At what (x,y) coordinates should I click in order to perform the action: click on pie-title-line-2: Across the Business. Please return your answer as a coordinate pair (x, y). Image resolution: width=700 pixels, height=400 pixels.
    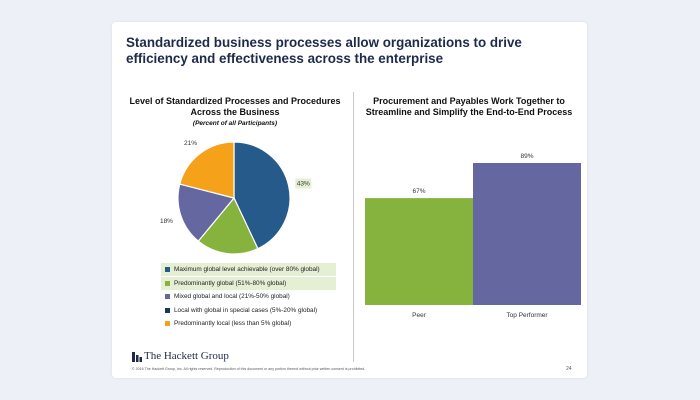
    Looking at the image, I should click on (235, 112).